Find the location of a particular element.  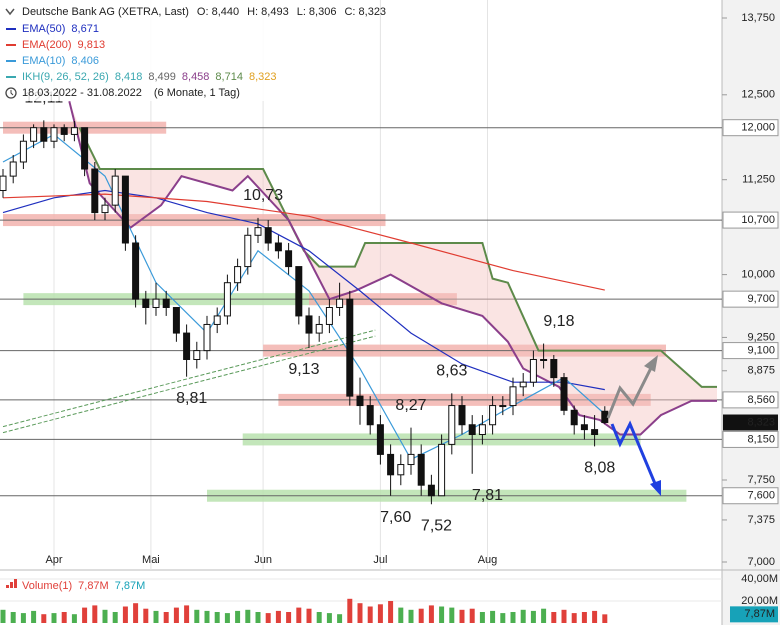

price-annotation: 8,63 is located at coordinates (451, 371).